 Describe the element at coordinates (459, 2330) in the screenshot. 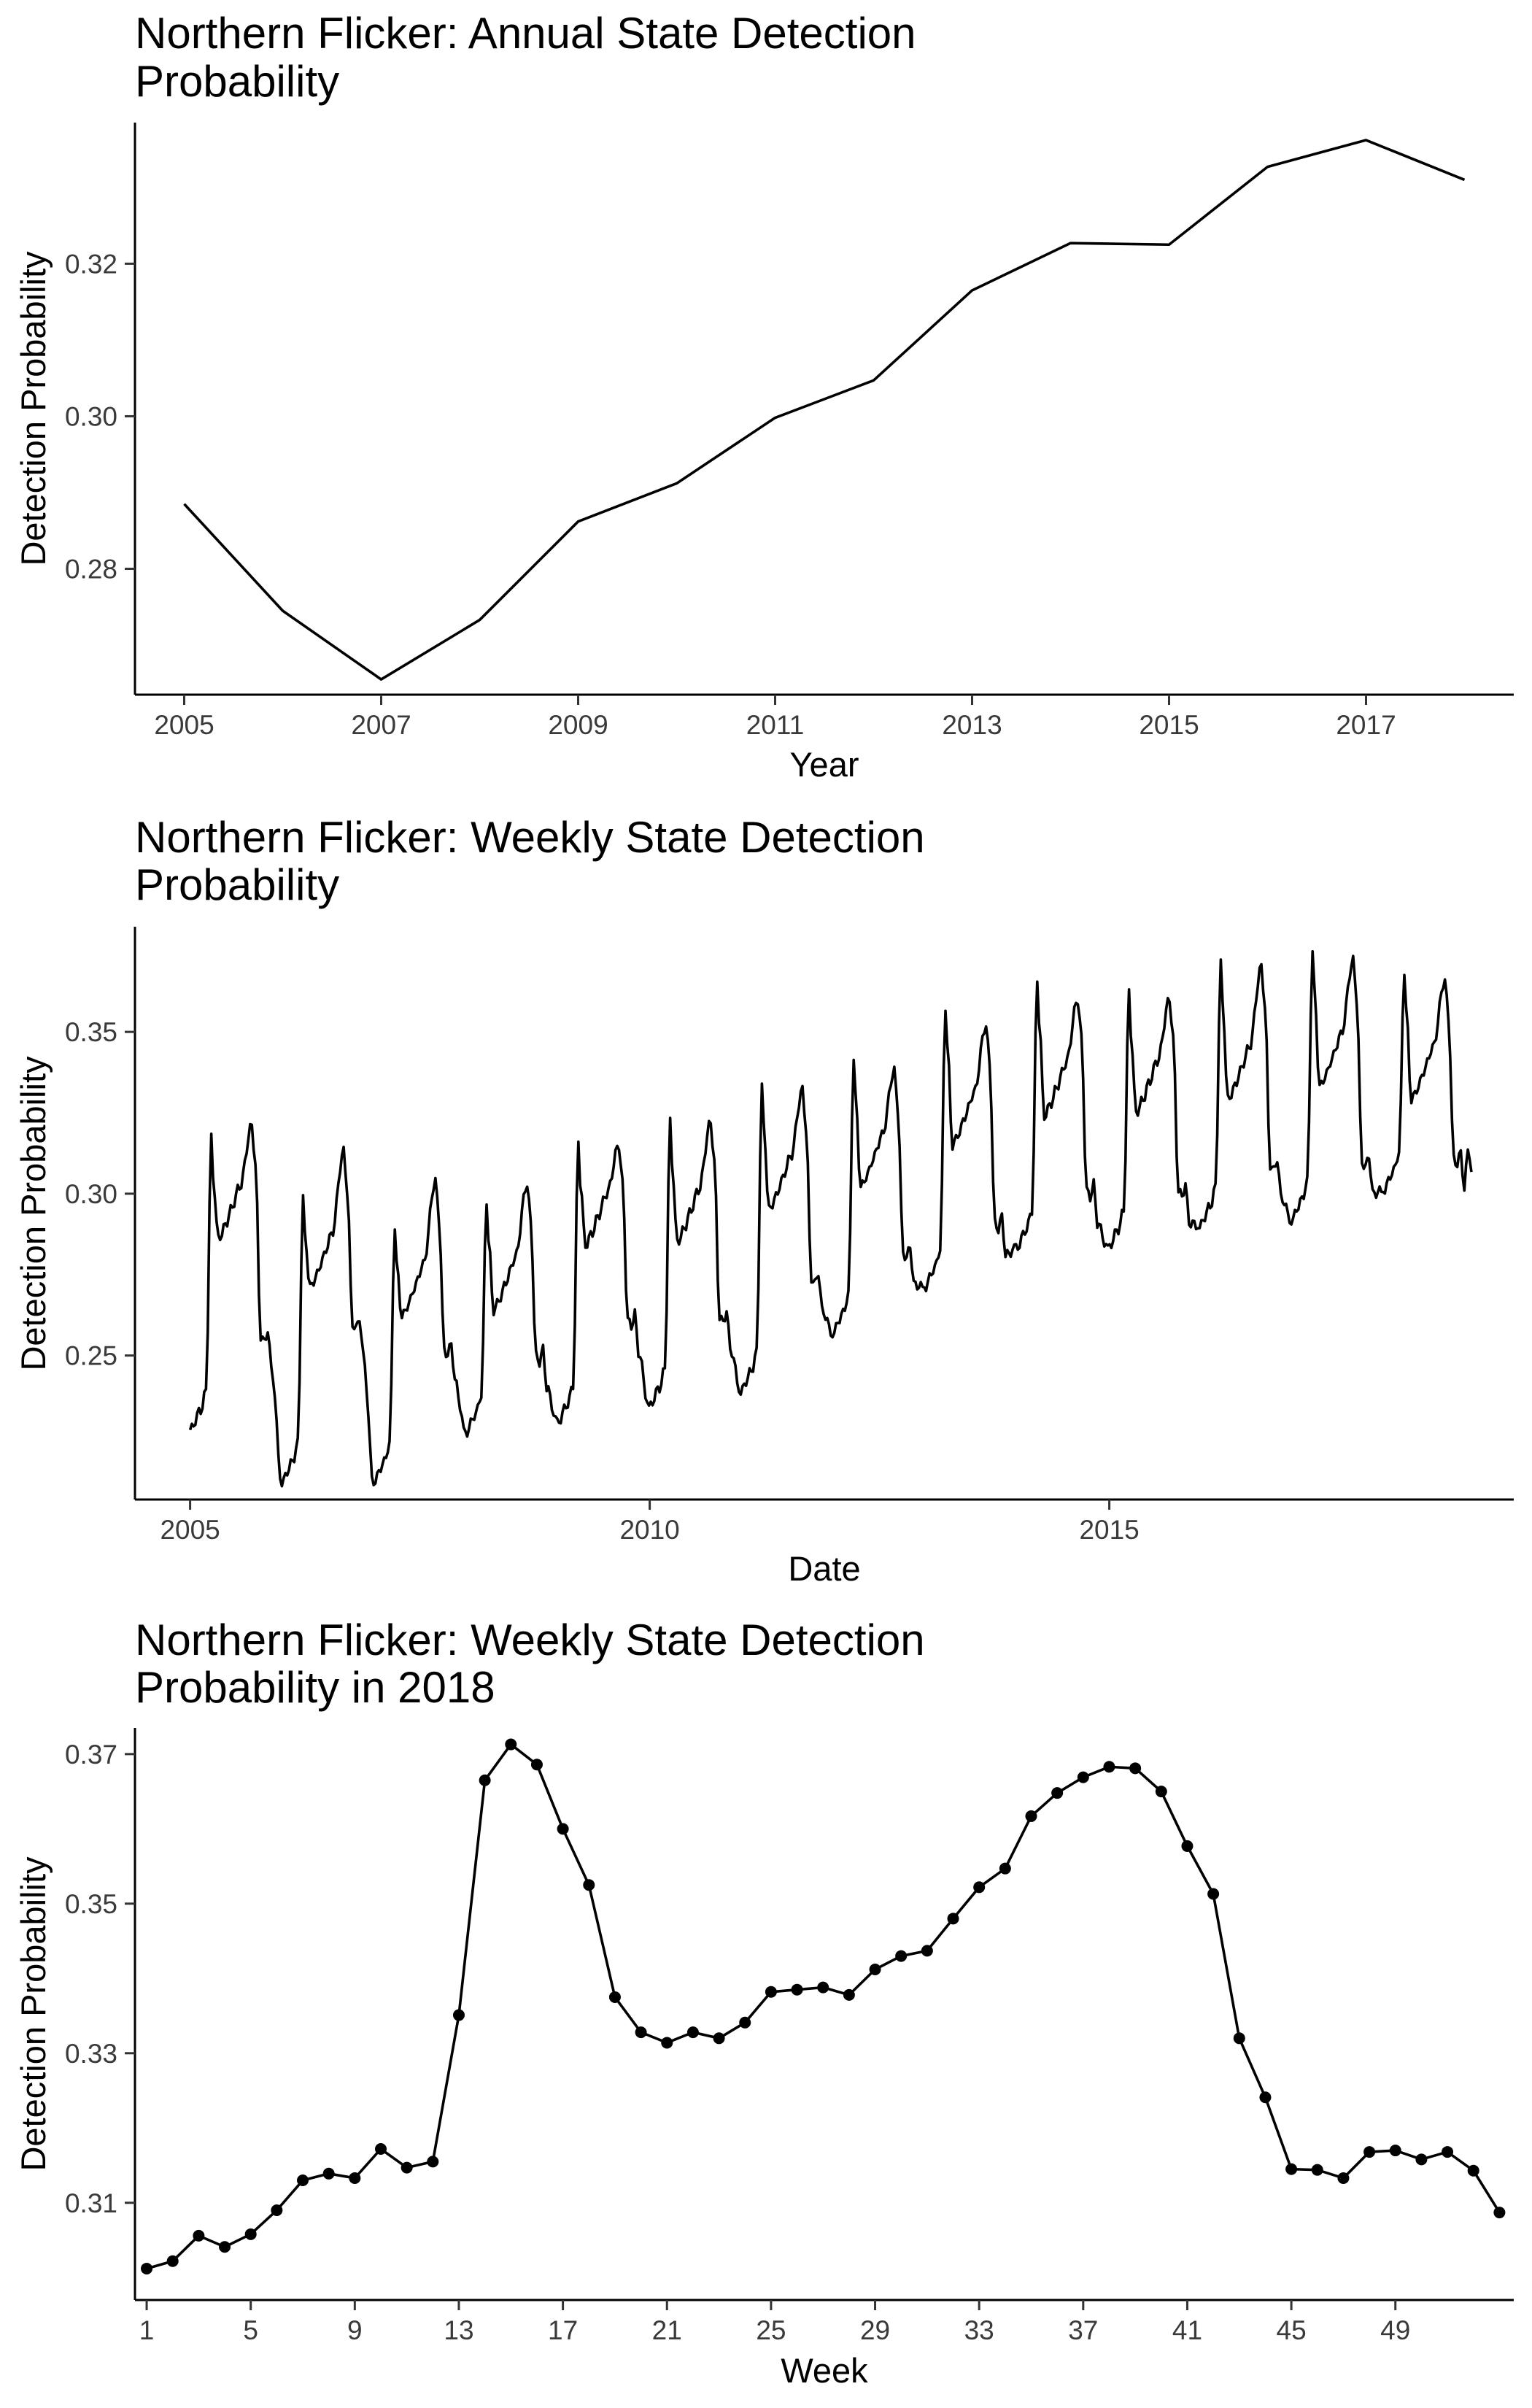

I see `panel-2018-x-tick-label: 13` at that location.